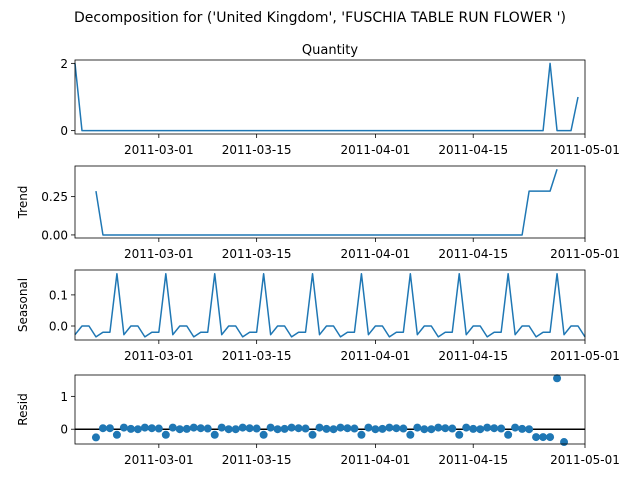  Describe the element at coordinates (54, 235) in the screenshot. I see `y-tick-label: 0.00` at that location.